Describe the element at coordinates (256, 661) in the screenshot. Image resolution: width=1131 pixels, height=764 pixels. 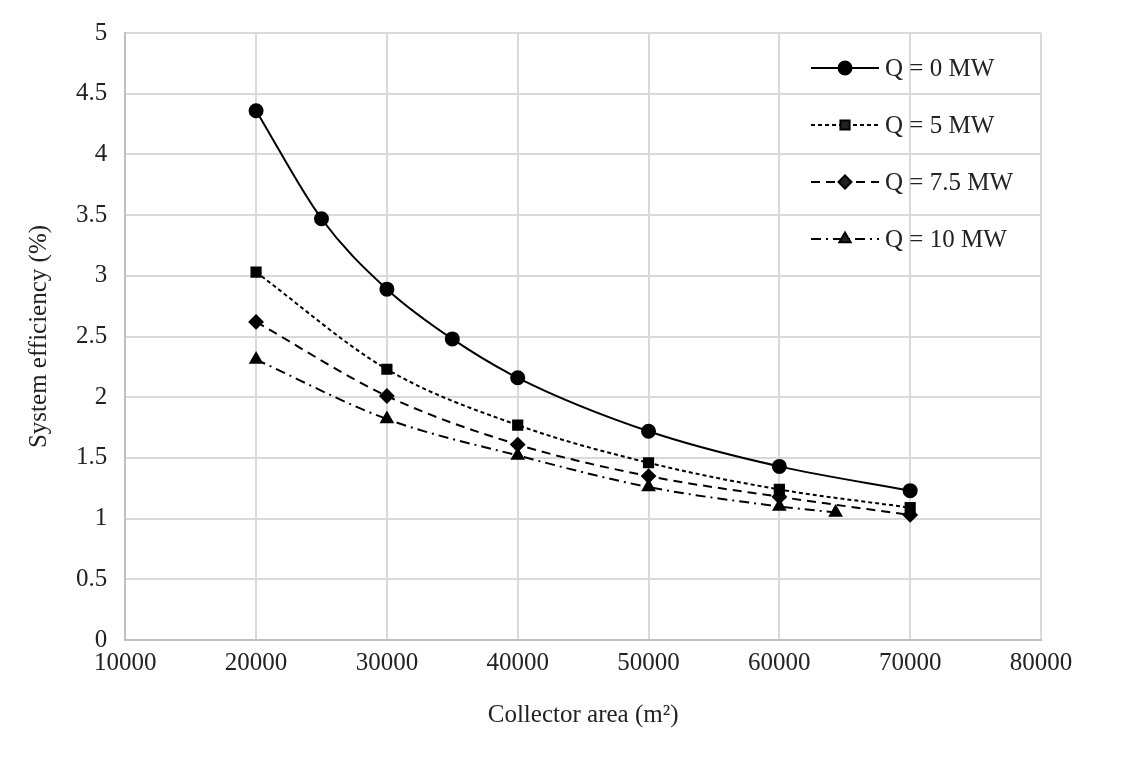
I see `x-tick-label: 20000` at that location.